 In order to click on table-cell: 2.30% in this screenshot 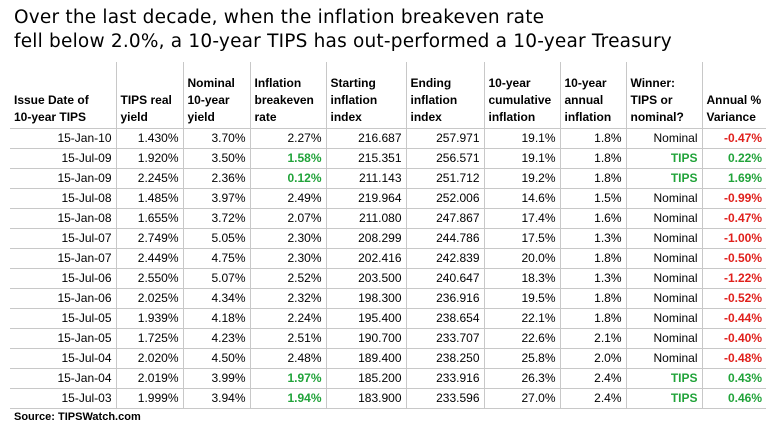, I will do `click(288, 258)`.